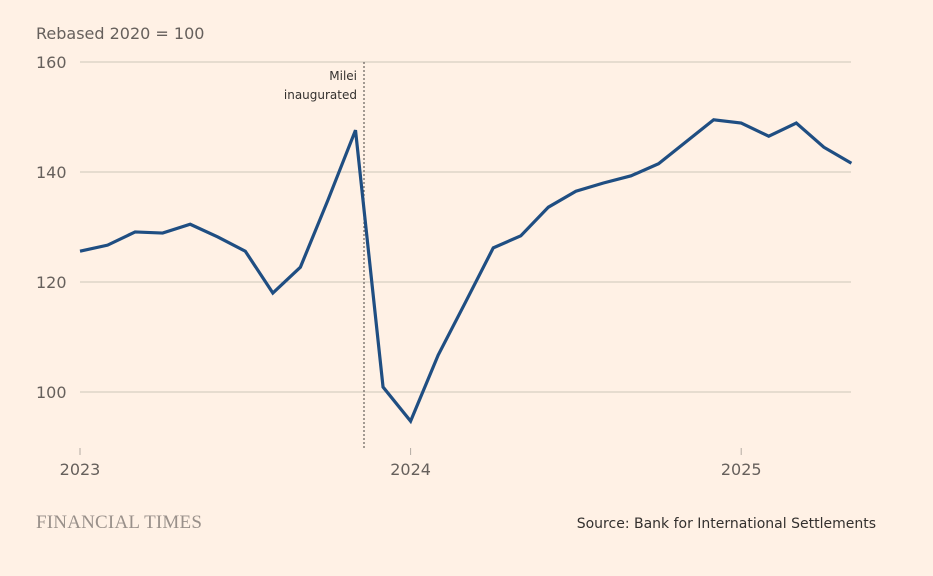 The width and height of the screenshot is (933, 576). Describe the element at coordinates (324, 255) in the screenshot. I see `annotation-group: Milei inaugurated` at that location.